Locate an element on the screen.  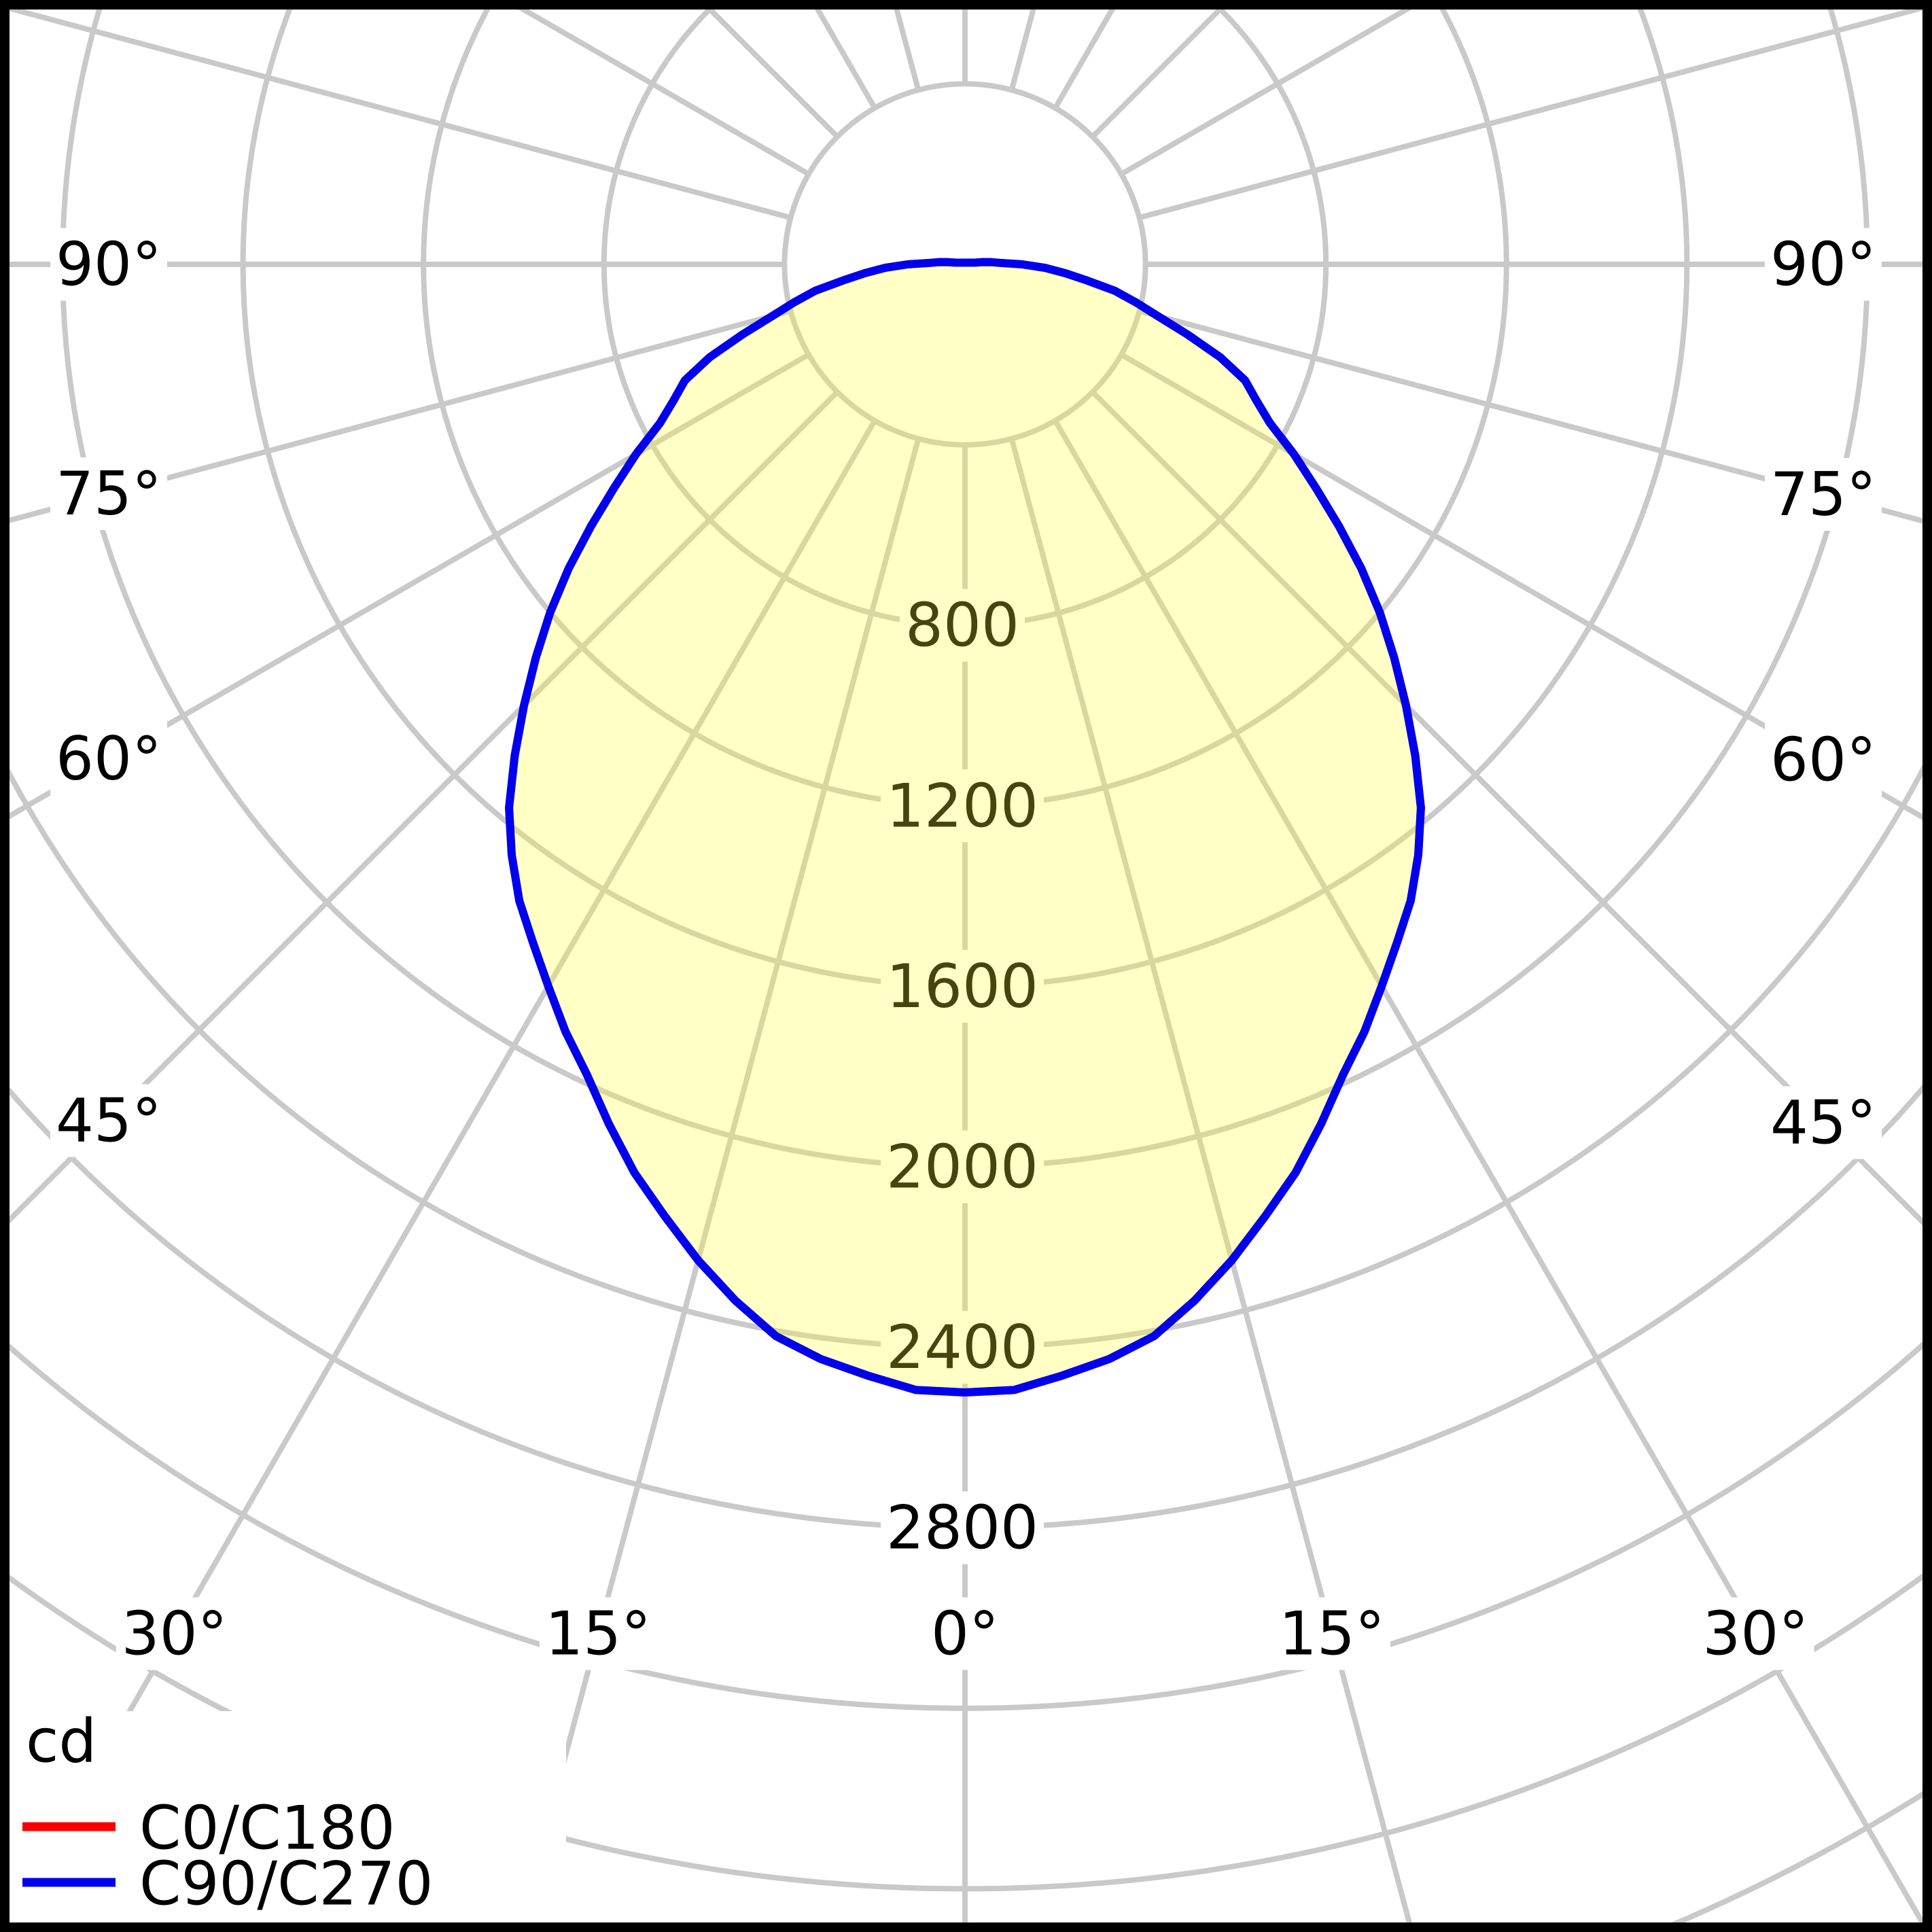
radial-tick-label-1600: 1600 is located at coordinates (962, 986).